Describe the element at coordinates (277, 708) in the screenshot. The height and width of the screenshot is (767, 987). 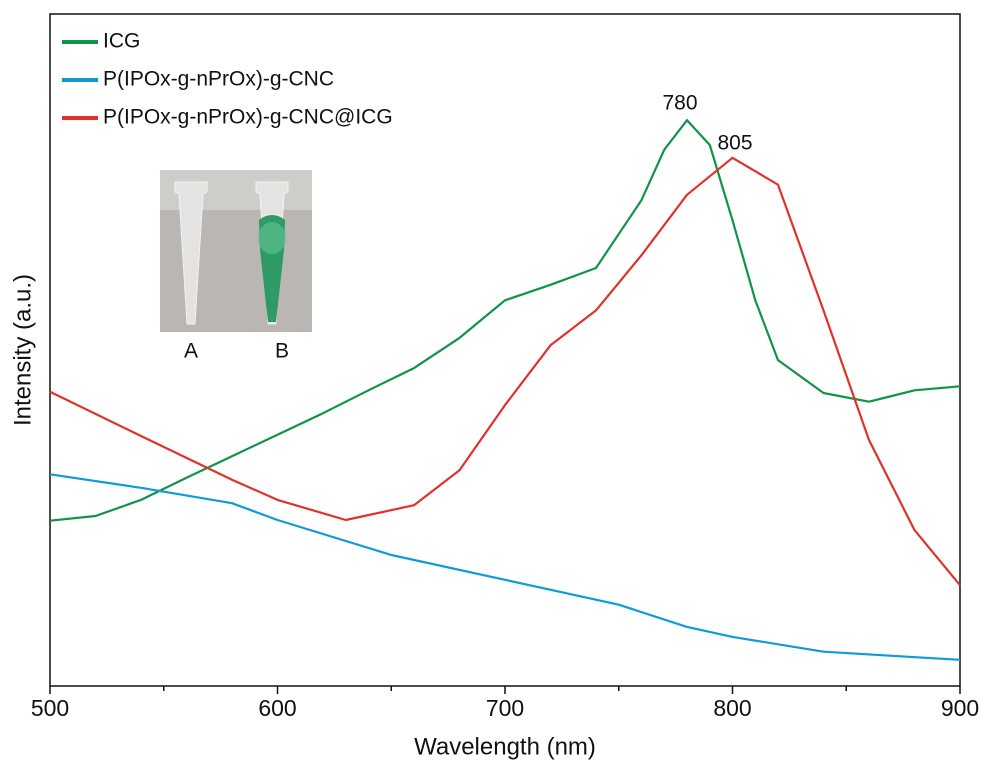
I see `x-tick-label: 600` at that location.